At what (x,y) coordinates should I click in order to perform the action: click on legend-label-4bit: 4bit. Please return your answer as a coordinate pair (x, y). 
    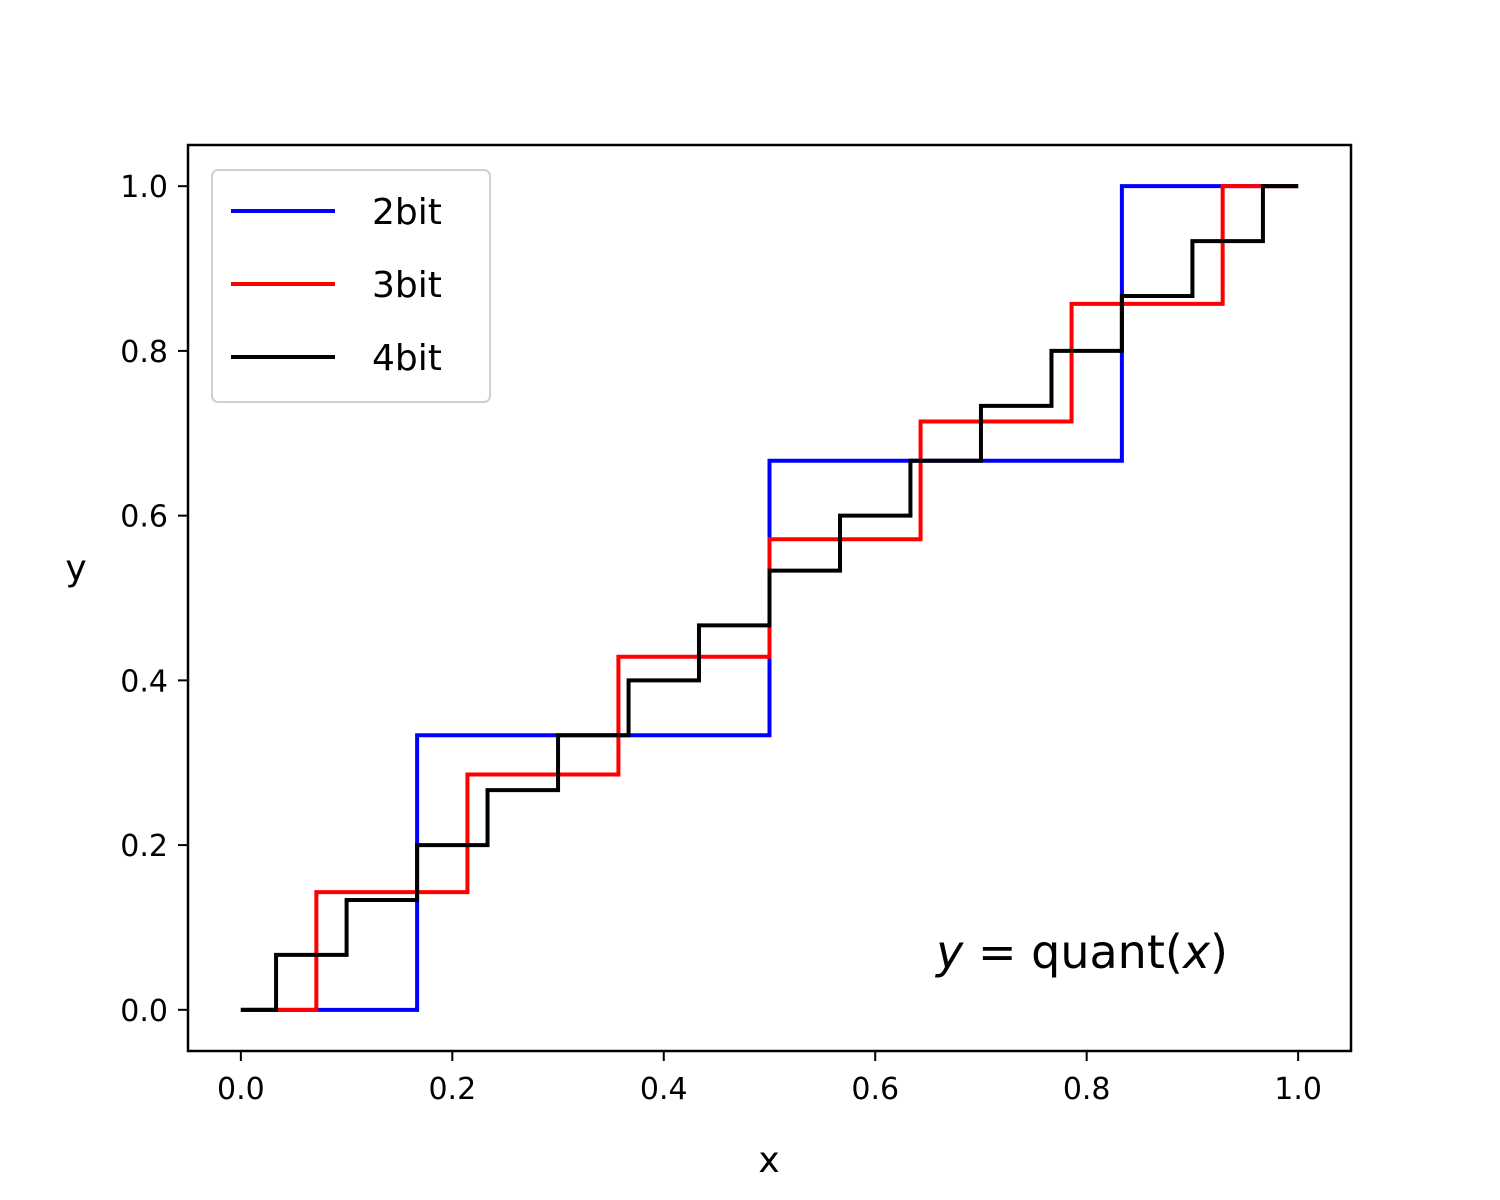
    Looking at the image, I should click on (407, 358).